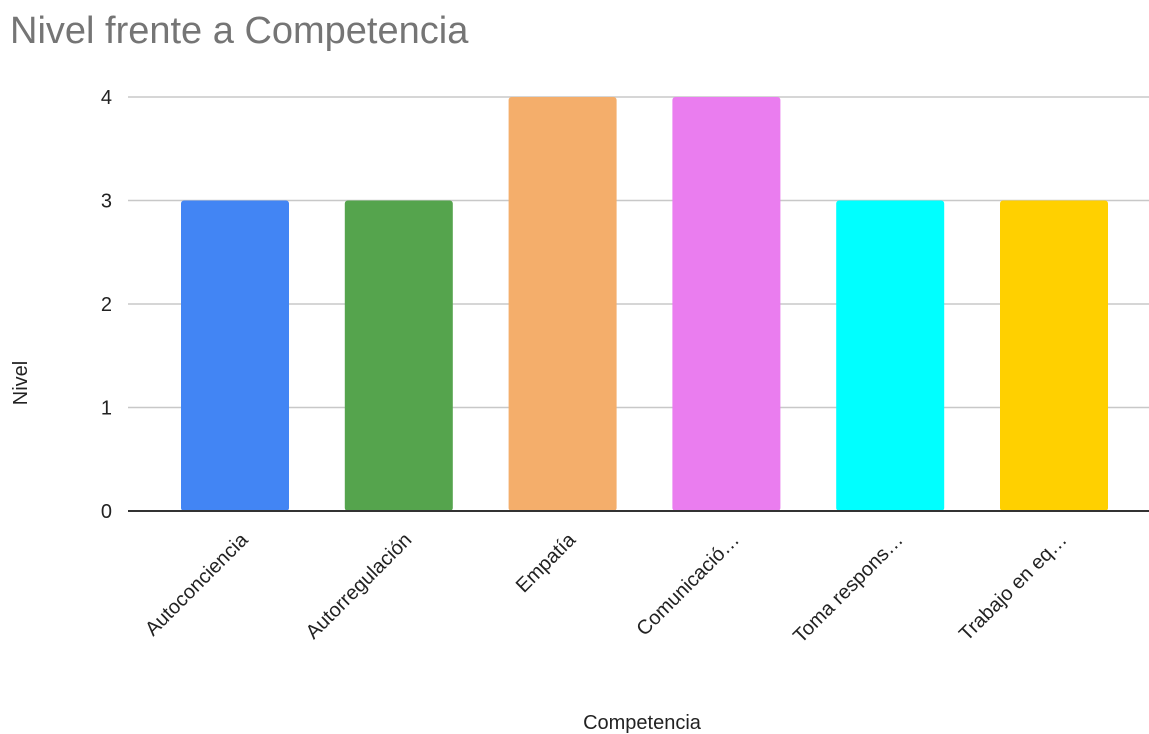  I want to click on y-tick-label: 1, so click(106, 409).